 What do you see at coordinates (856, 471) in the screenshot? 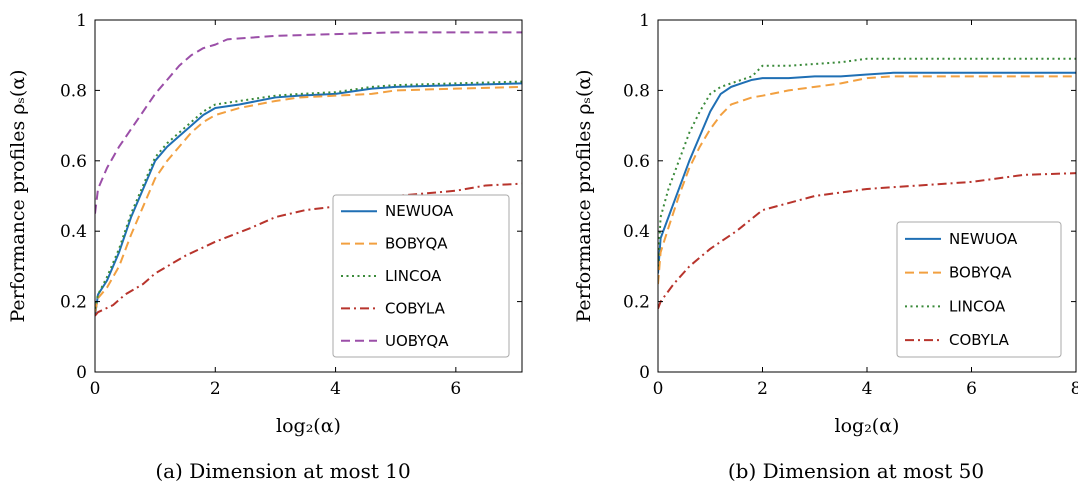
I see `chart-caption: (b) Dimension at most 50` at bounding box center [856, 471].